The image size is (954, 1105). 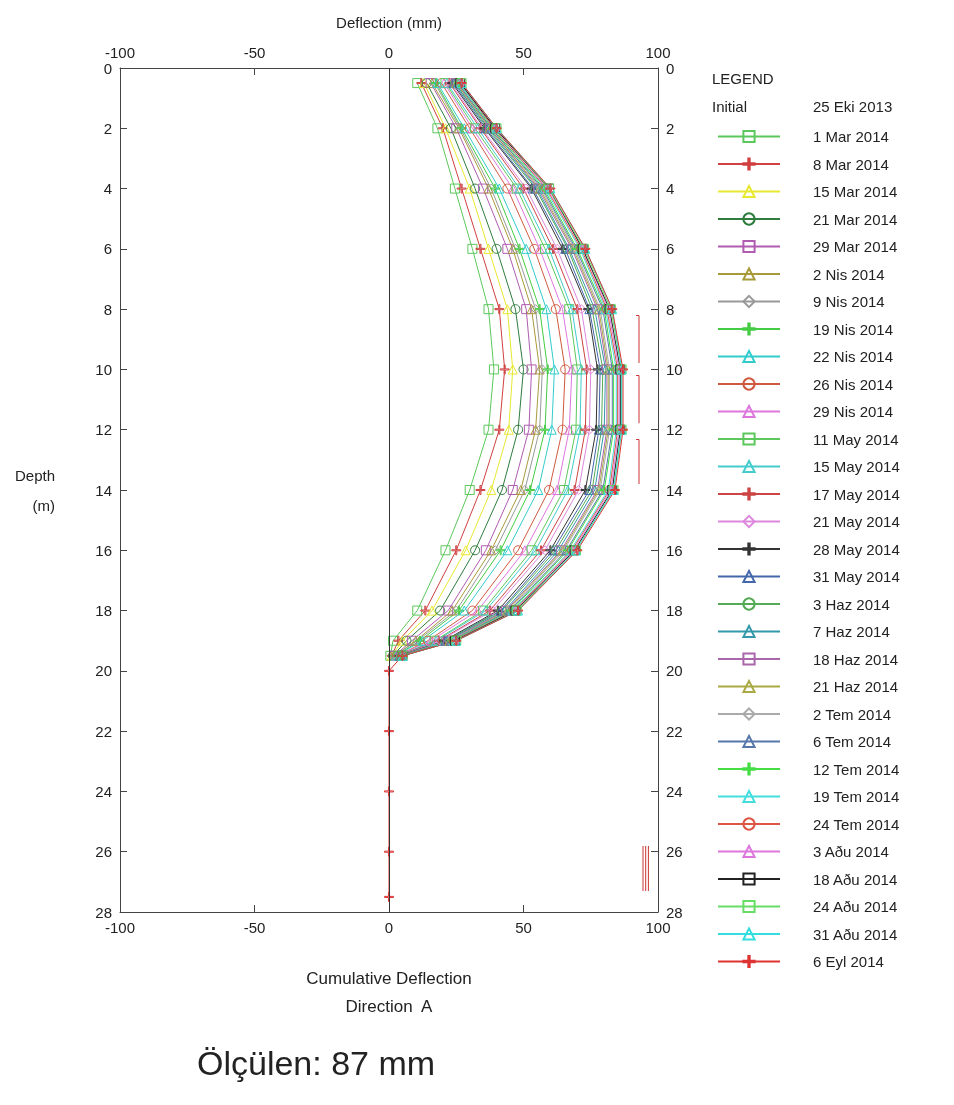 I want to click on legend-label: 24 Tem 2014, so click(x=856, y=824).